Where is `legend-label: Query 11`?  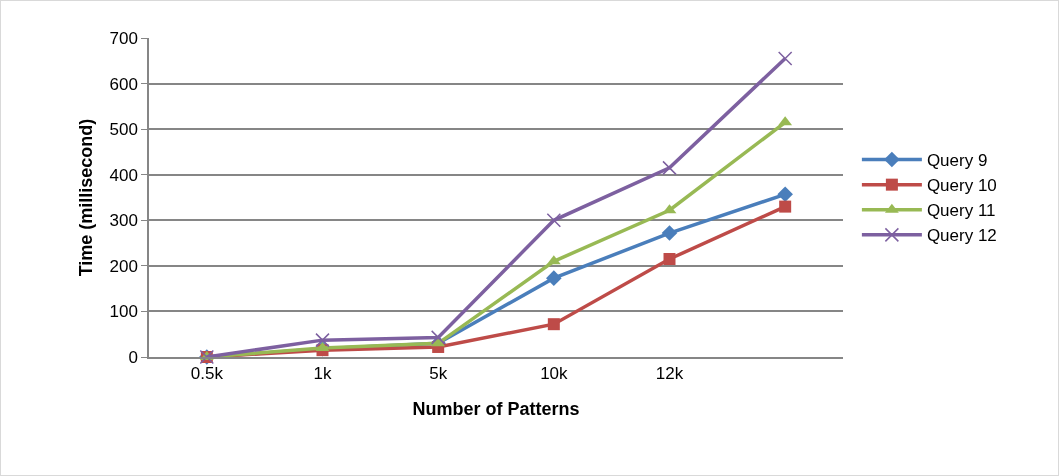
legend-label: Query 11 is located at coordinates (961, 211).